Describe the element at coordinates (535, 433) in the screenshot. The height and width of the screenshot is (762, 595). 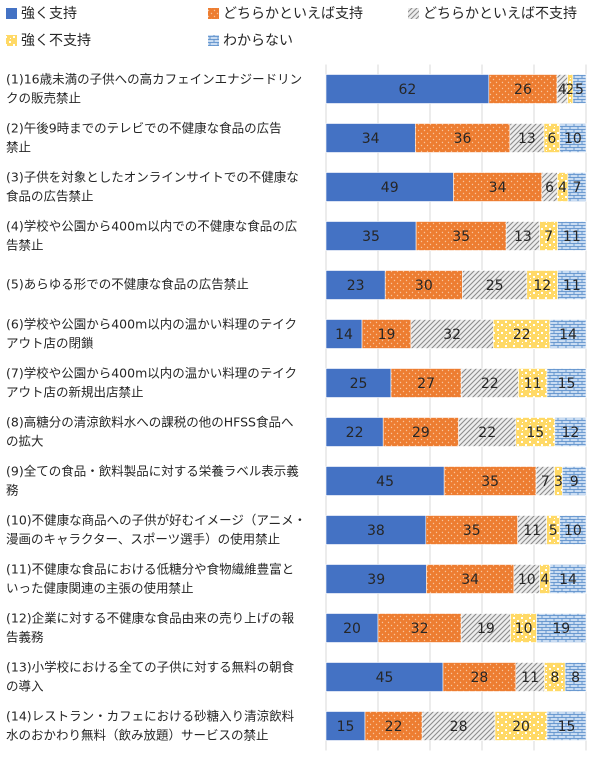
I see `value-label-8-強く不支持: 15` at that location.